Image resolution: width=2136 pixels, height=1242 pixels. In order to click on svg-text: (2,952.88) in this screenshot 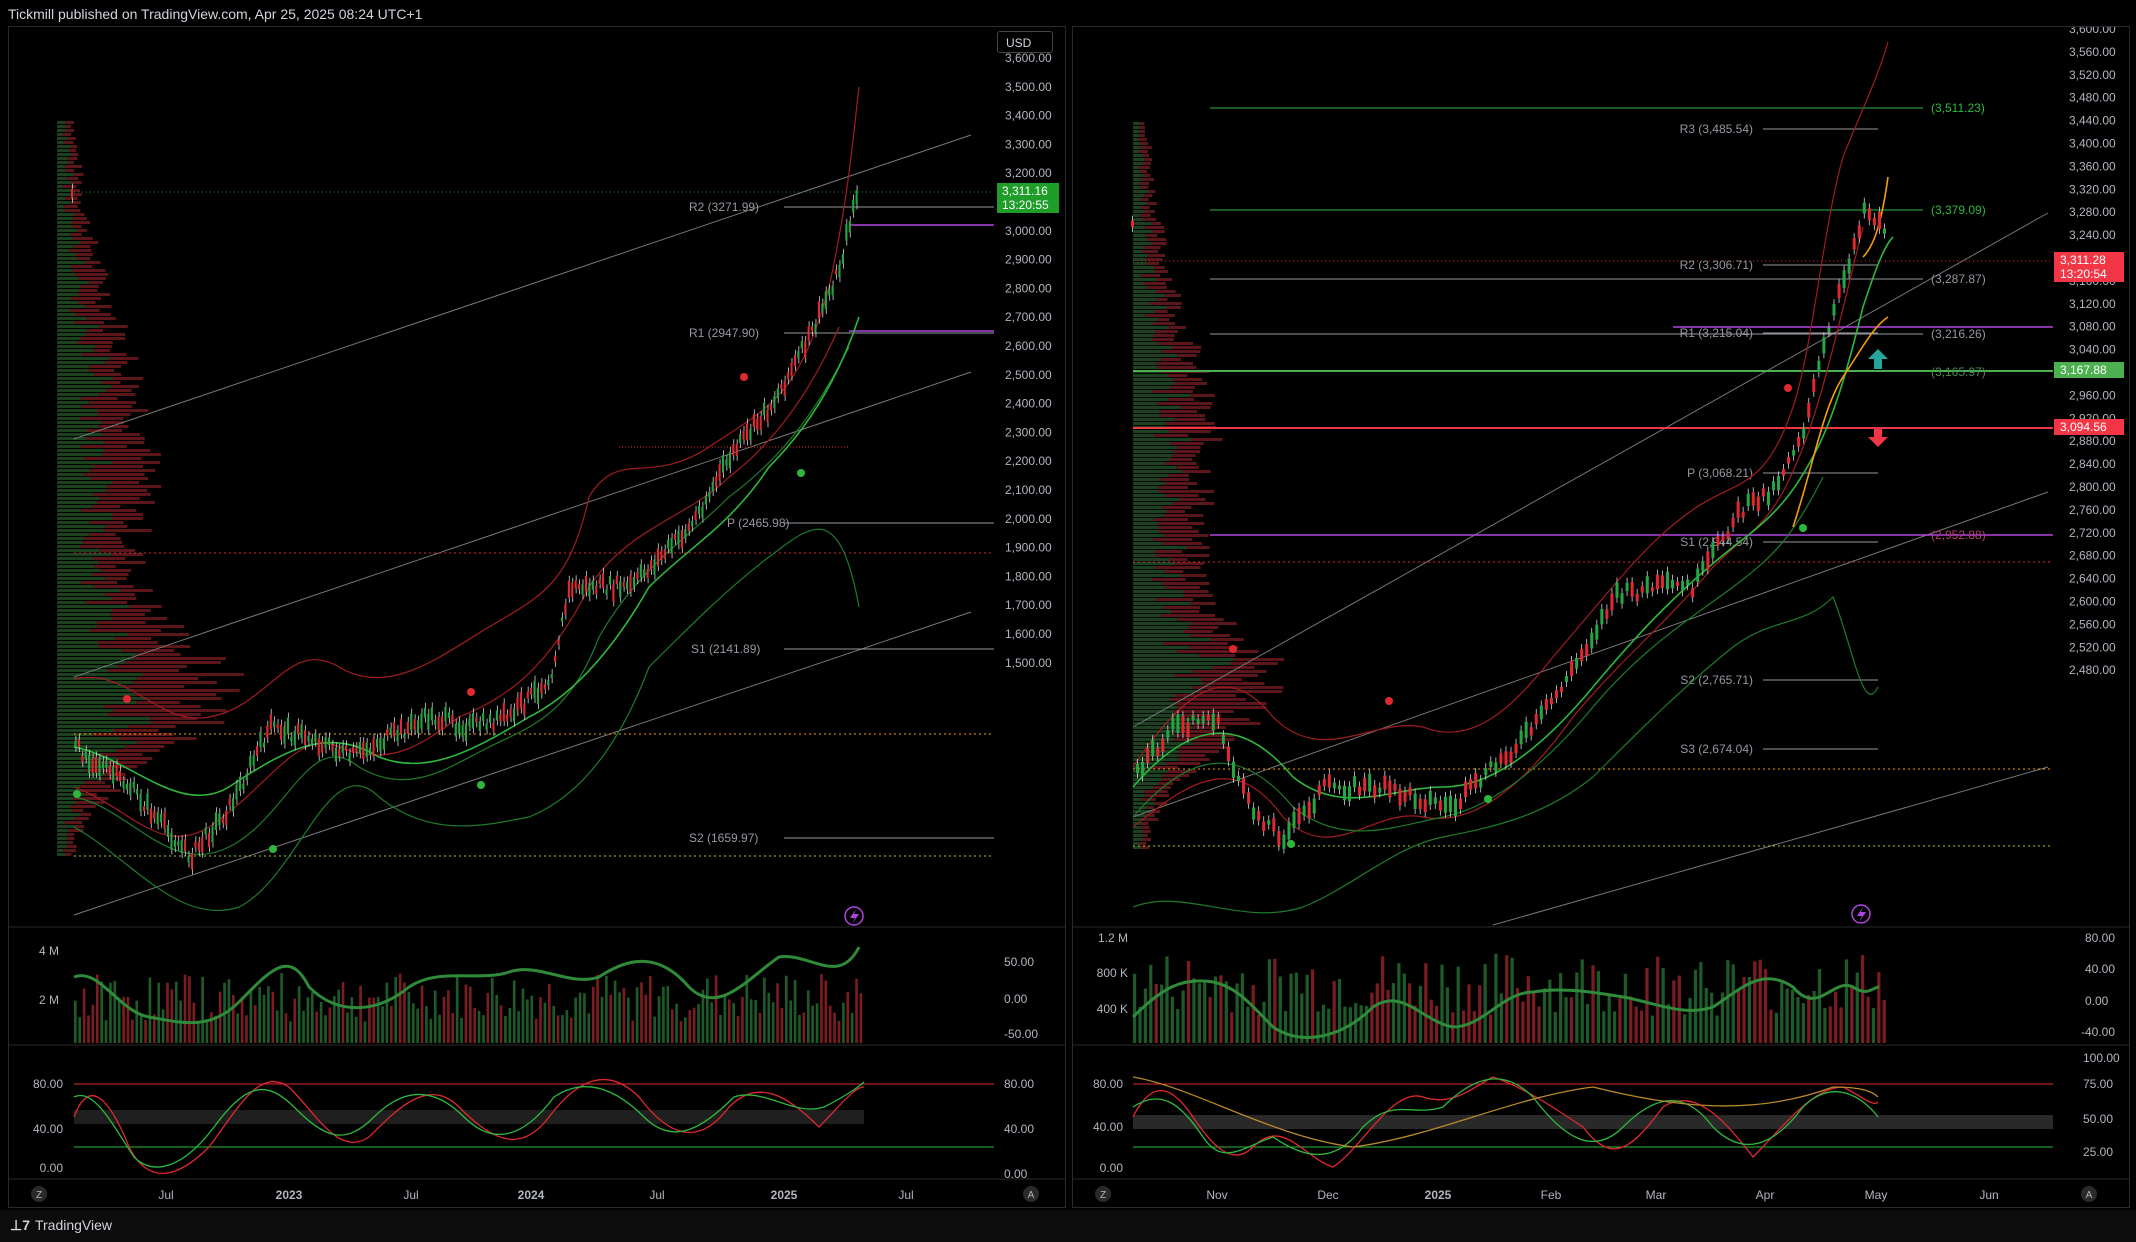, I will do `click(1958, 535)`.